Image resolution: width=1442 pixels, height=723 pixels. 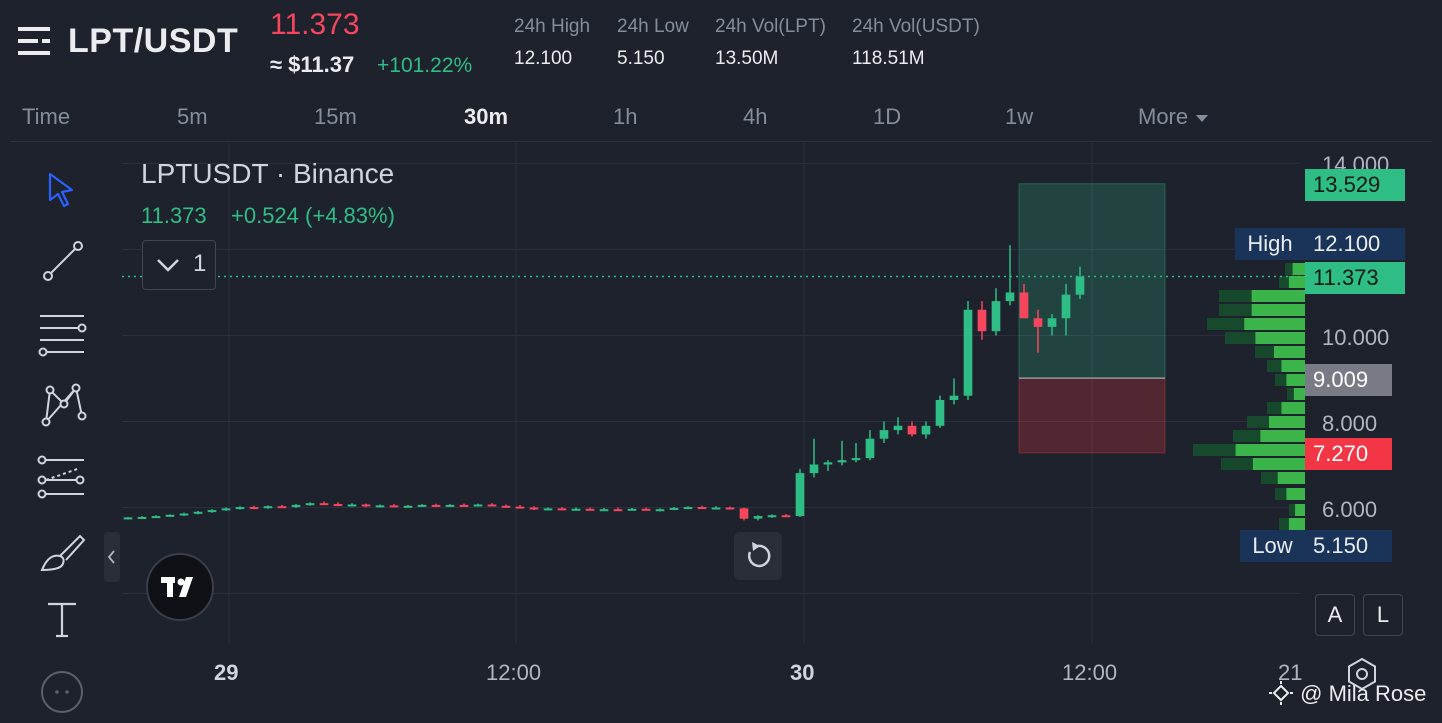 I want to click on y-tick: 8.000, so click(x=1350, y=423).